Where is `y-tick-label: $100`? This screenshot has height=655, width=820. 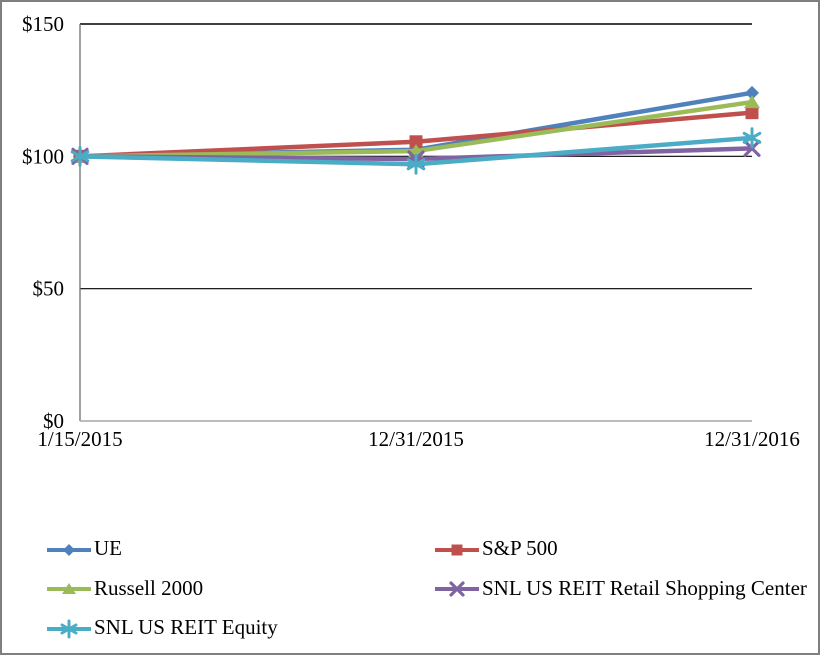
y-tick-label: $100 is located at coordinates (43, 156).